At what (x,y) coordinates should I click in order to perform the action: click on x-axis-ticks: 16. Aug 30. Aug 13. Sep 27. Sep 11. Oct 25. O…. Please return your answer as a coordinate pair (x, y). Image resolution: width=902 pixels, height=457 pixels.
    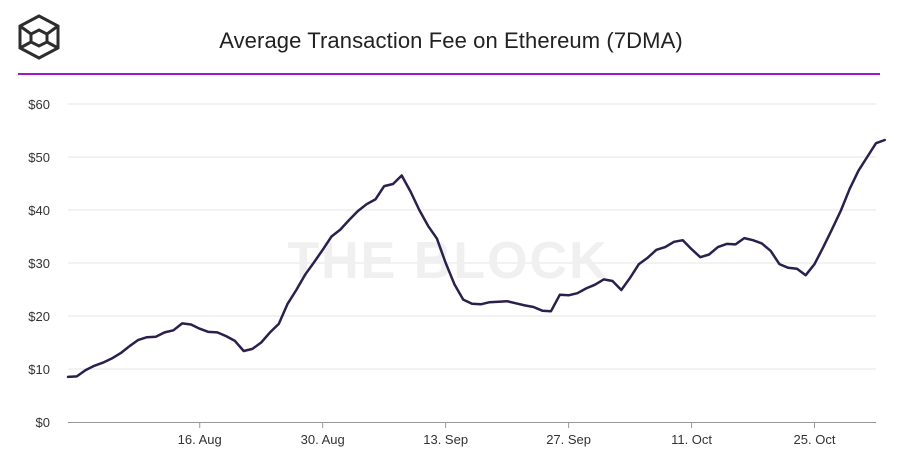
    Looking at the image, I should click on (507, 434).